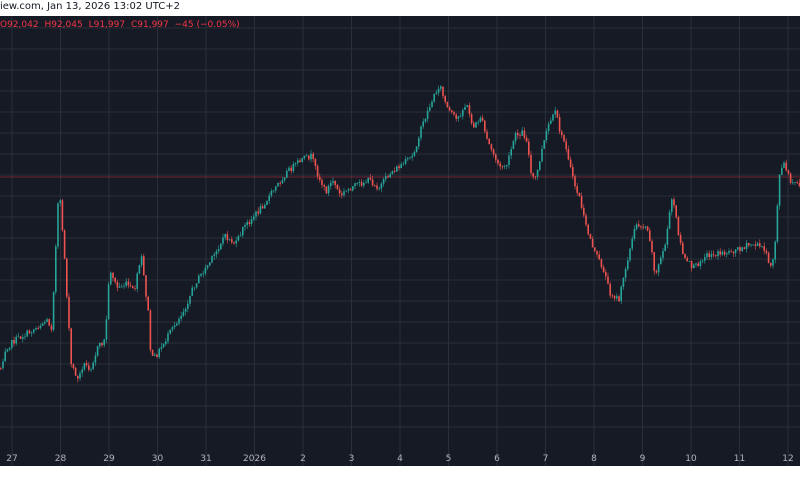  Describe the element at coordinates (787, 459) in the screenshot. I see `x-tick-label: 12` at that location.